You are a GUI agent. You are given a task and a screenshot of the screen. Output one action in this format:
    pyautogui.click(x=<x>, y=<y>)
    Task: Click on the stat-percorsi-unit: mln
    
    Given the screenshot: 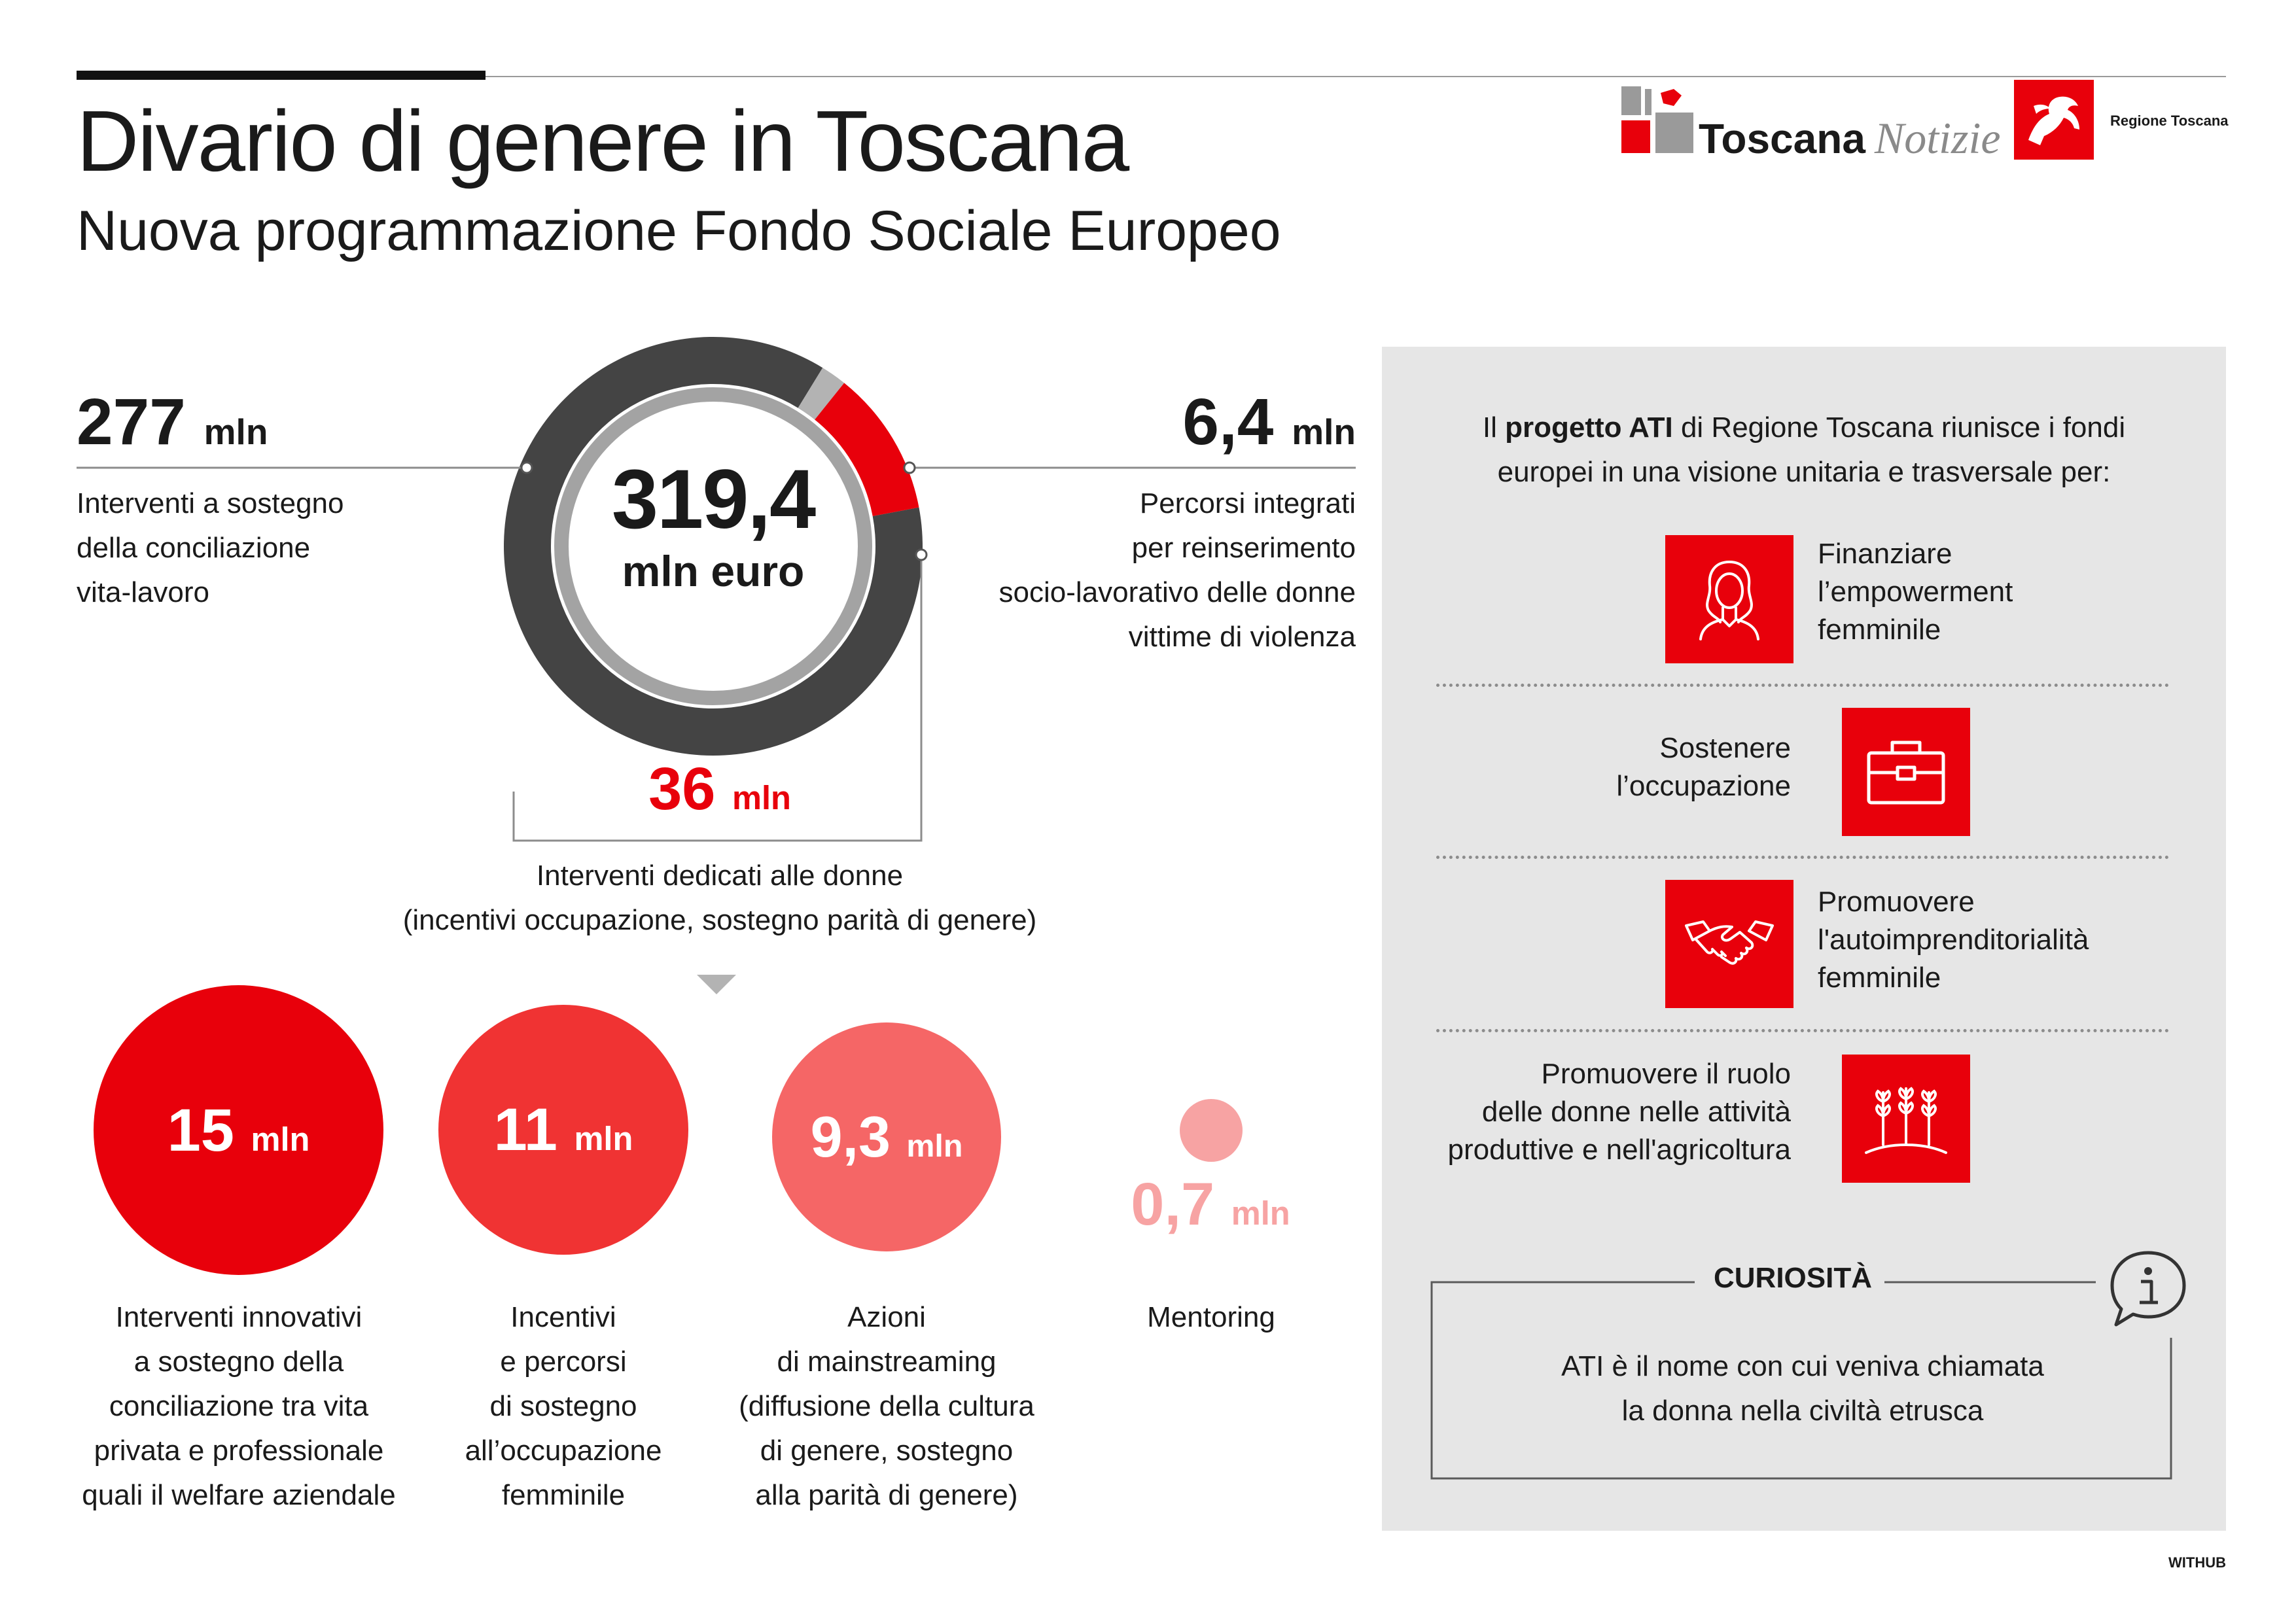 What is the action you would take?
    pyautogui.click(x=1324, y=432)
    